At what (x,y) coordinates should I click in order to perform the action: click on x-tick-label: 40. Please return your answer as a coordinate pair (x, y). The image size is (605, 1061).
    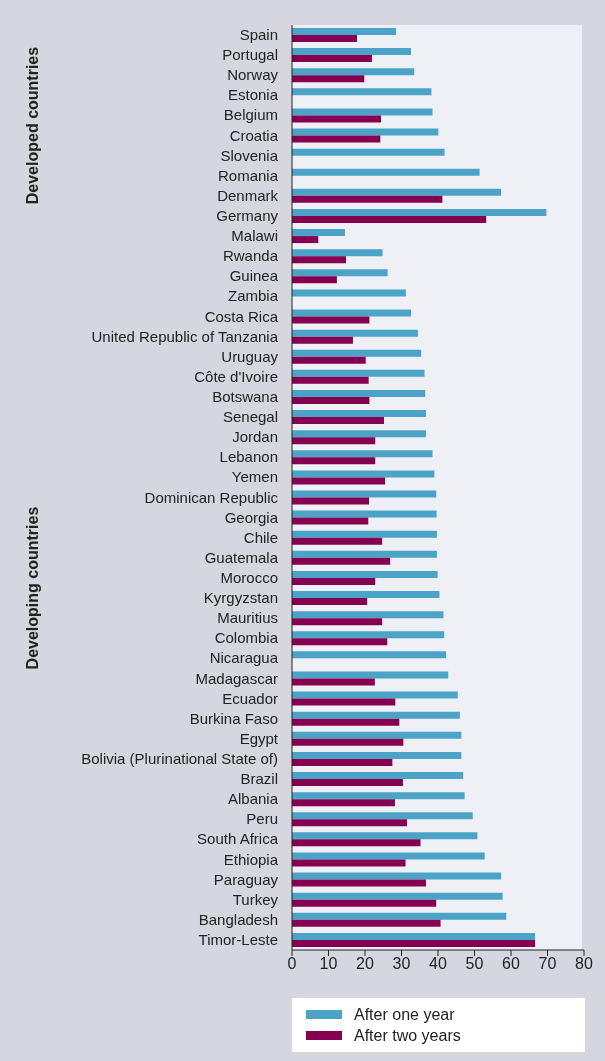
    Looking at the image, I should click on (438, 964).